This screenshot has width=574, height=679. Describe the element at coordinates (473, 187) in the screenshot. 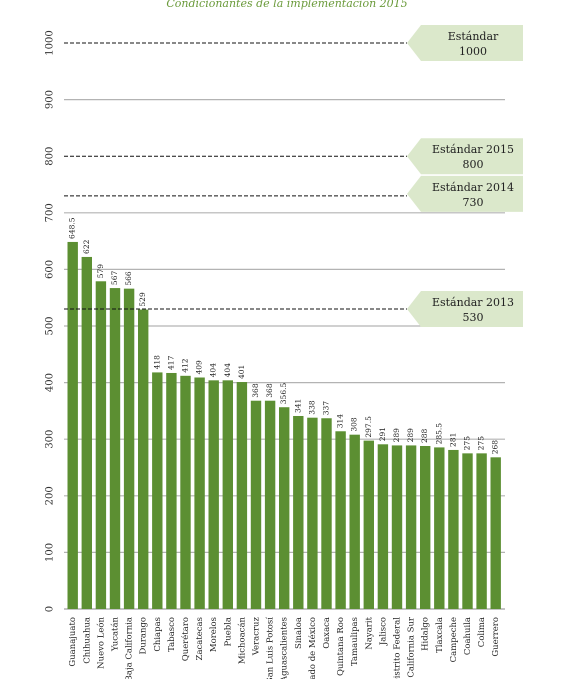

I see `standard-label-name: Estándar 2014` at that location.